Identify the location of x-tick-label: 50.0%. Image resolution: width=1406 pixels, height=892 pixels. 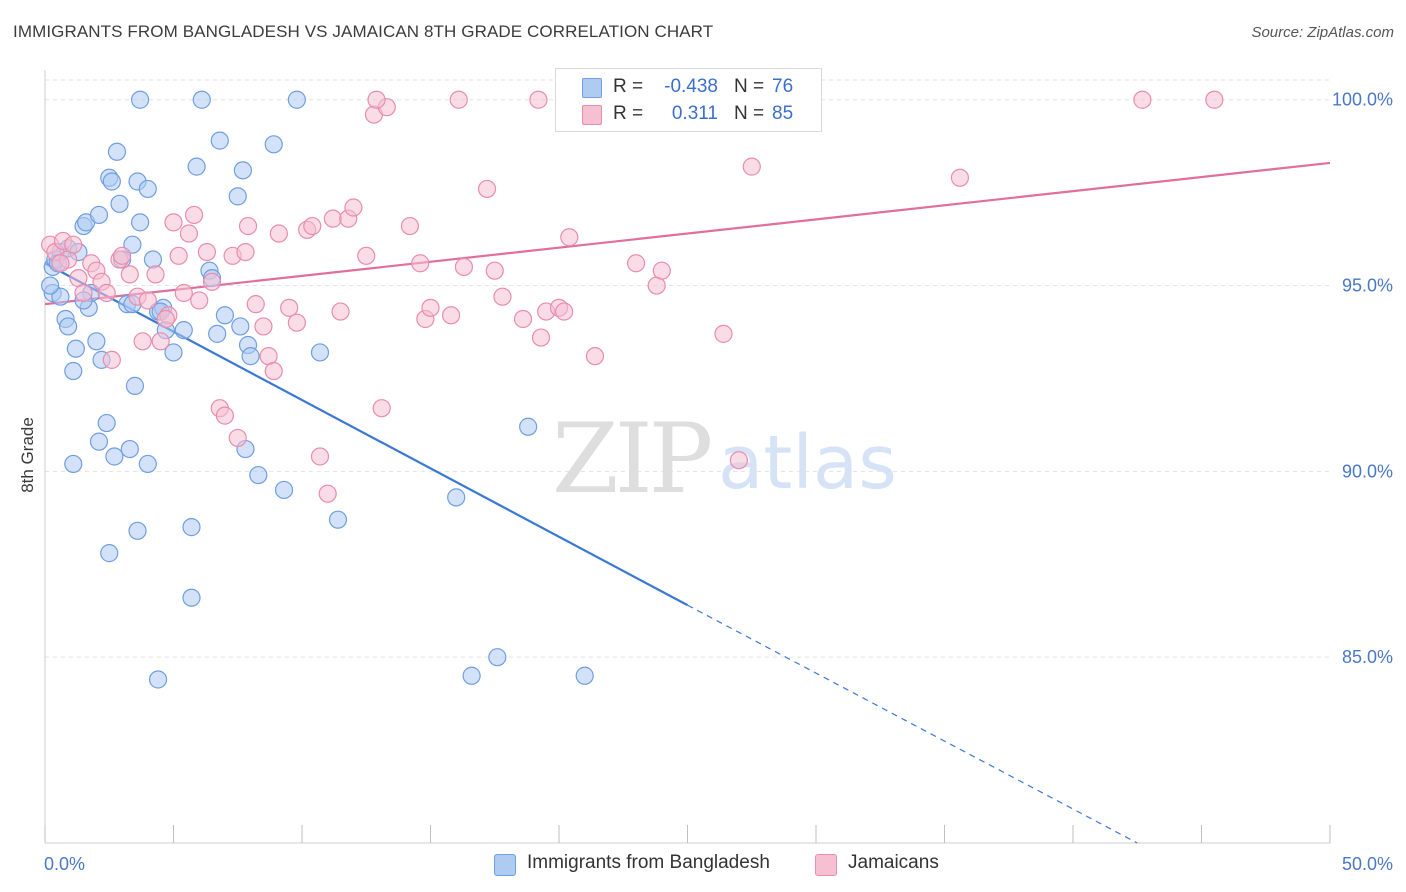
(1367, 864).